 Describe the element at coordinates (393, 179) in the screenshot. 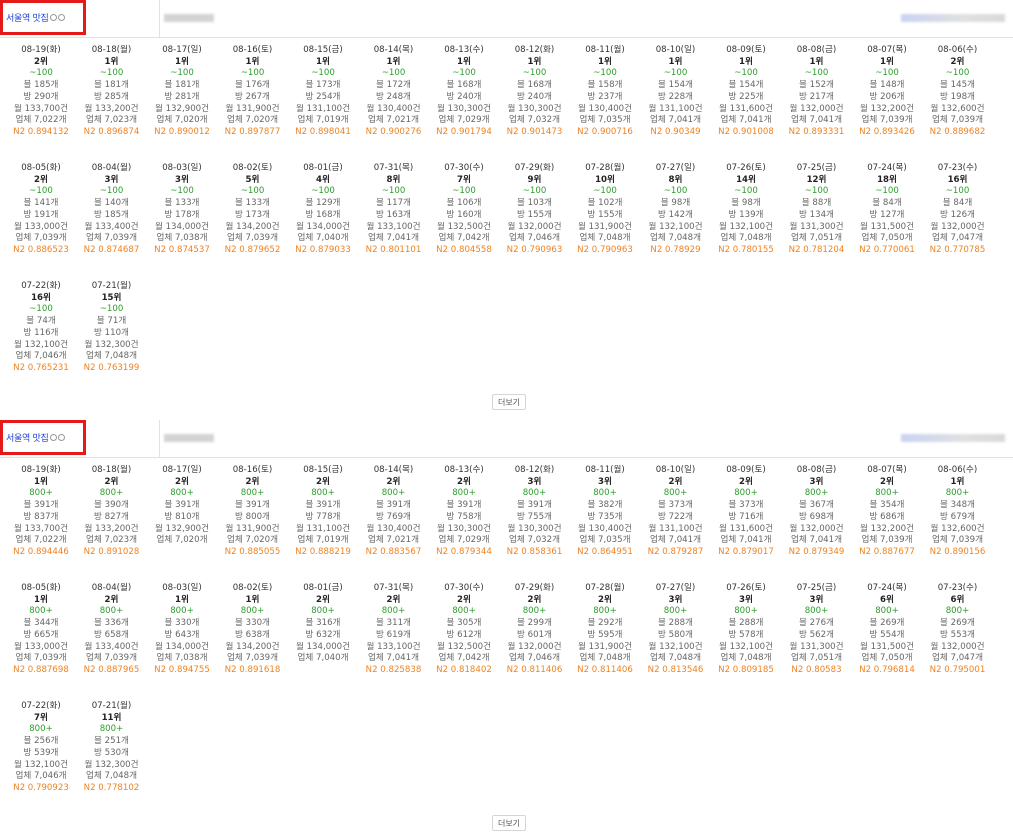

I see `cell-rank: 8위` at that location.